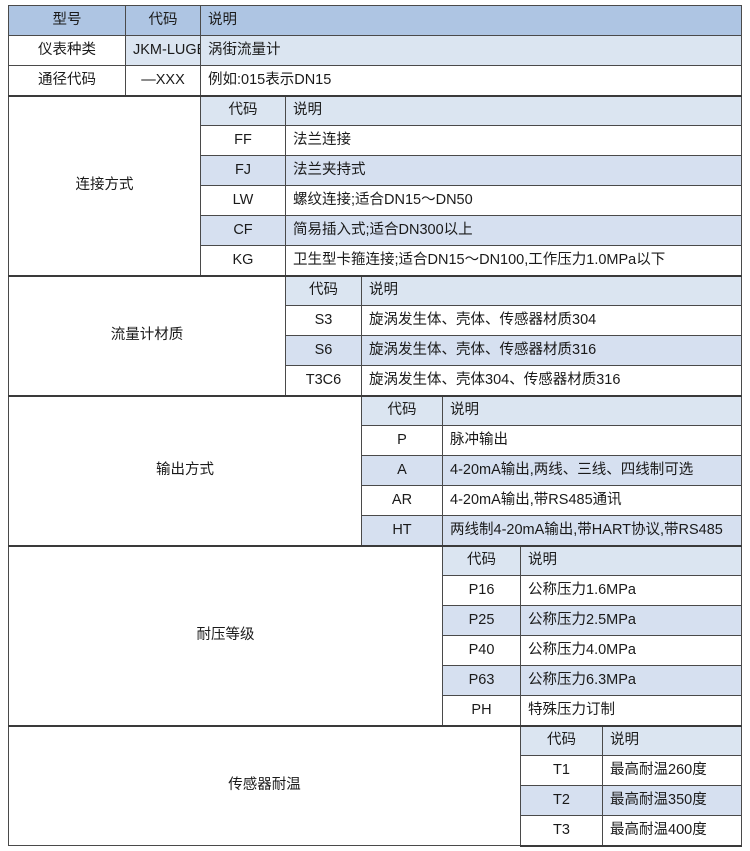  What do you see at coordinates (551, 320) in the screenshot?
I see `item-desc: 旋涡发生体、壳体、传感器材质304` at bounding box center [551, 320].